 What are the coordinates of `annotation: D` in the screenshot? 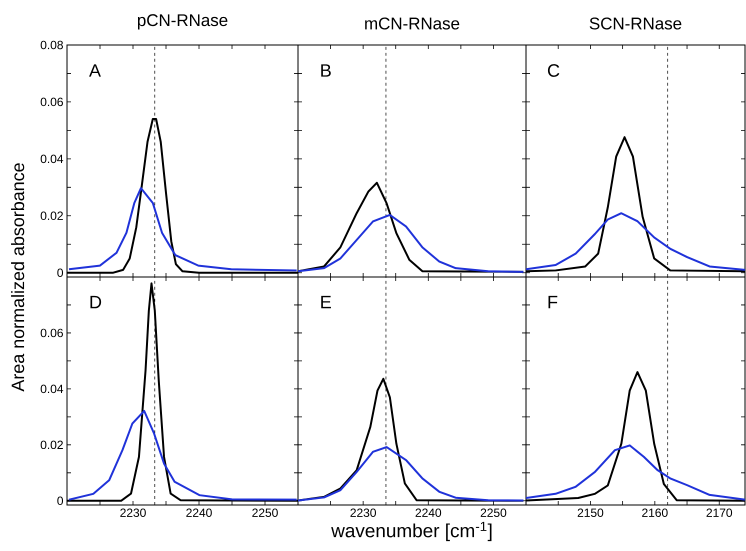 It's located at (96, 302).